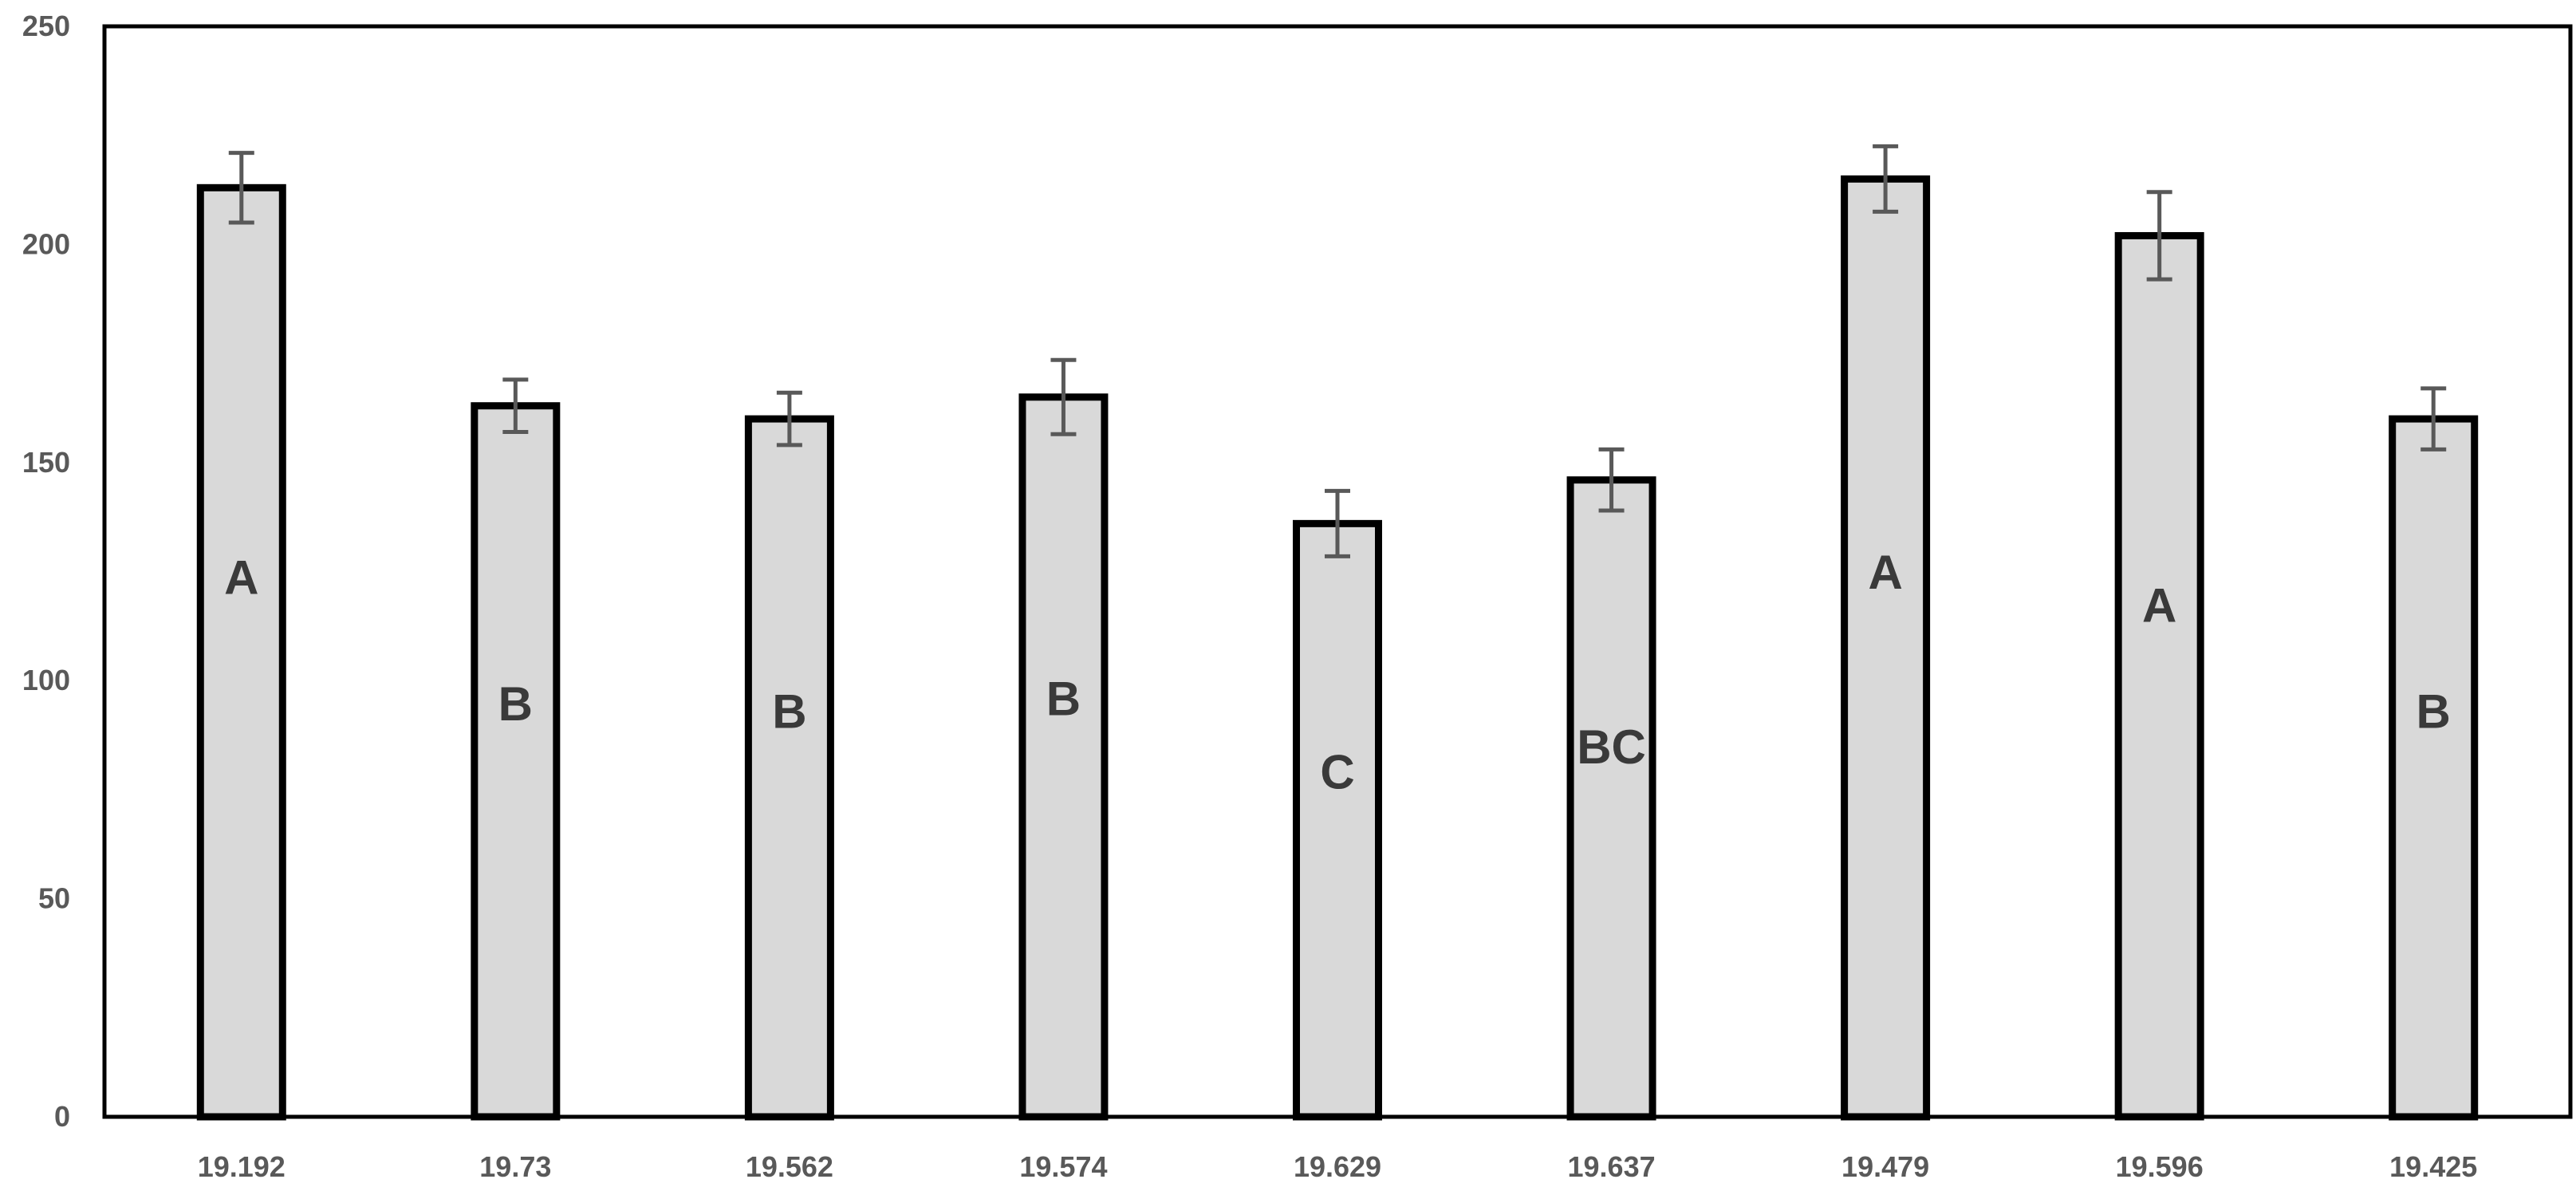 This screenshot has height=1187, width=2576. What do you see at coordinates (46, 26) in the screenshot?
I see `y-tick-label: 250` at bounding box center [46, 26].